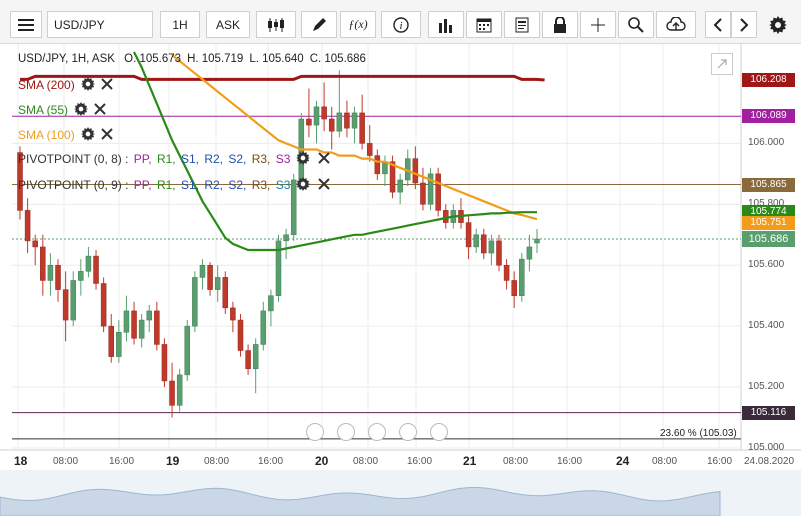  Describe the element at coordinates (188, 184) in the screenshot. I see `pivot-level-label: S1,` at that location.